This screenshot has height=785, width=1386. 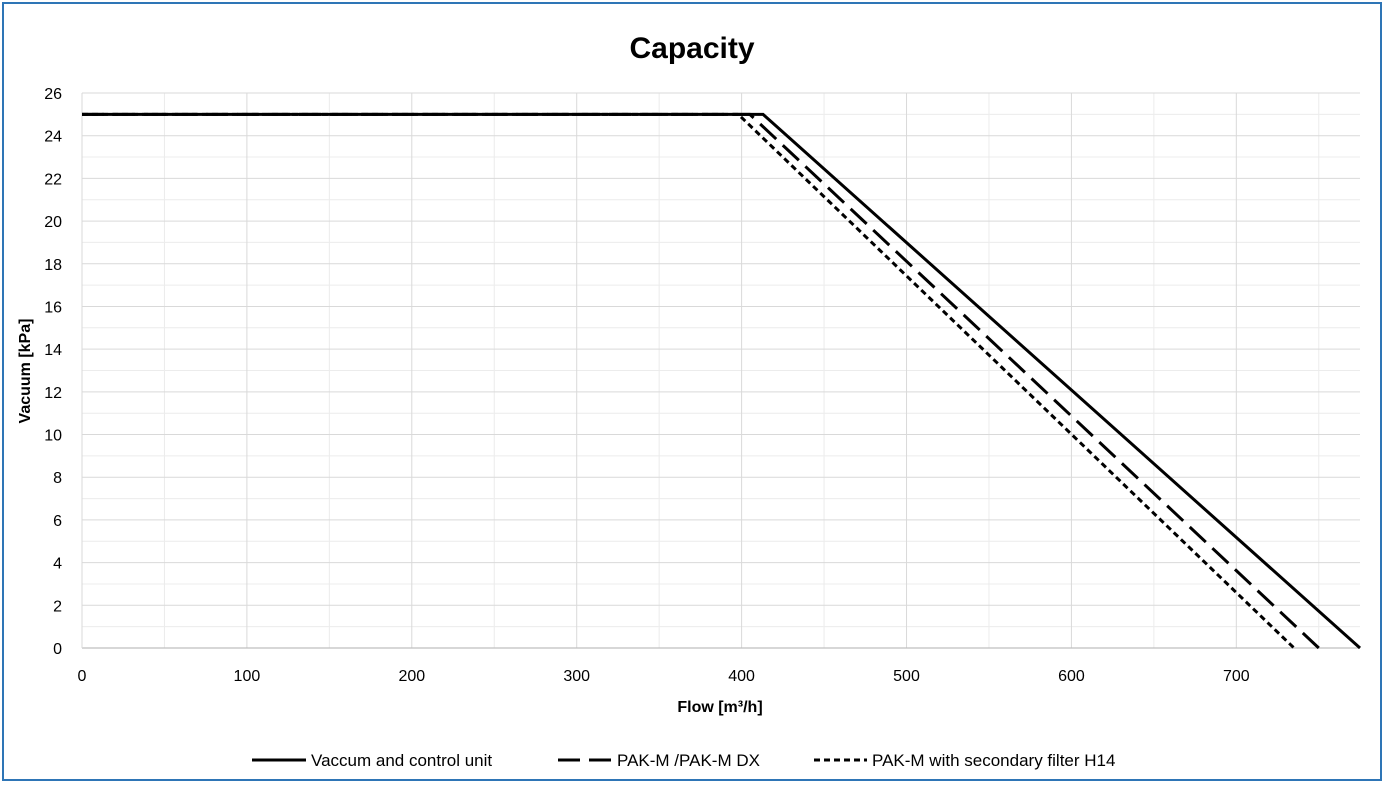 I want to click on y-axis-label: Vacuum [kPa], so click(x=25, y=371).